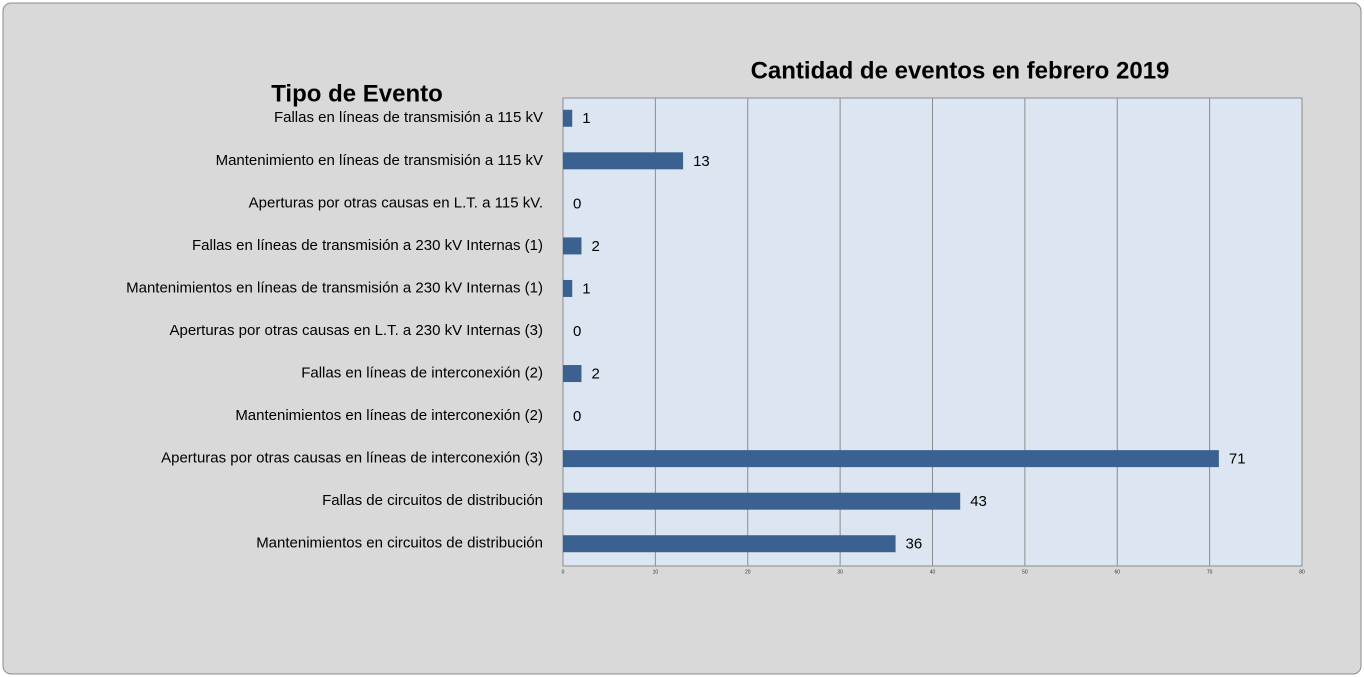  Describe the element at coordinates (914, 544) in the screenshot. I see `value-label: 36` at that location.